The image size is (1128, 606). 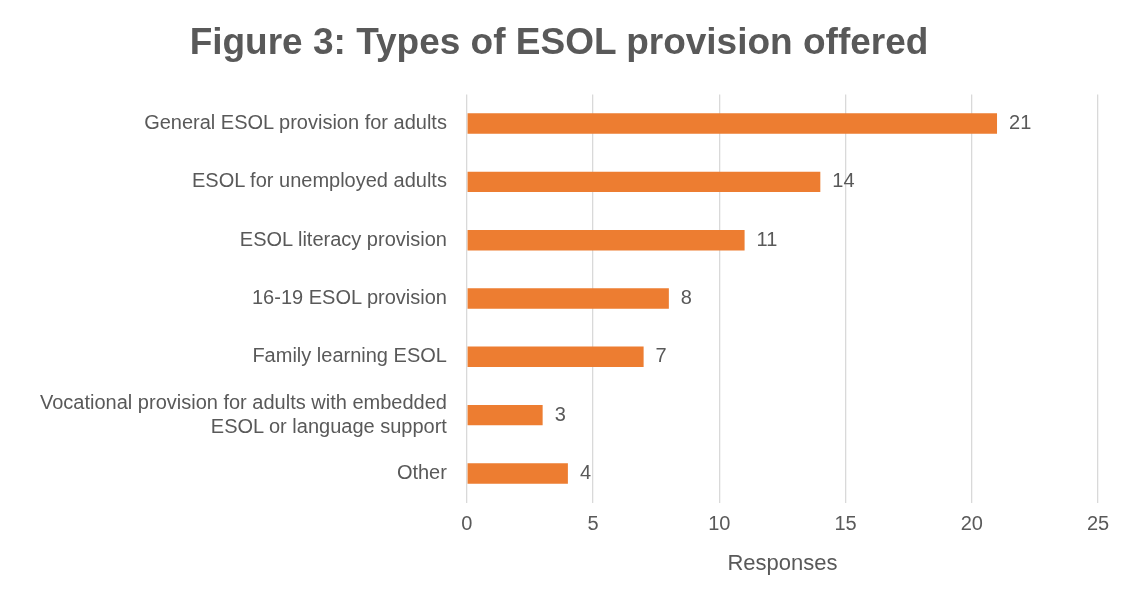 What do you see at coordinates (971, 523) in the screenshot?
I see `x-tick-label: 20` at bounding box center [971, 523].